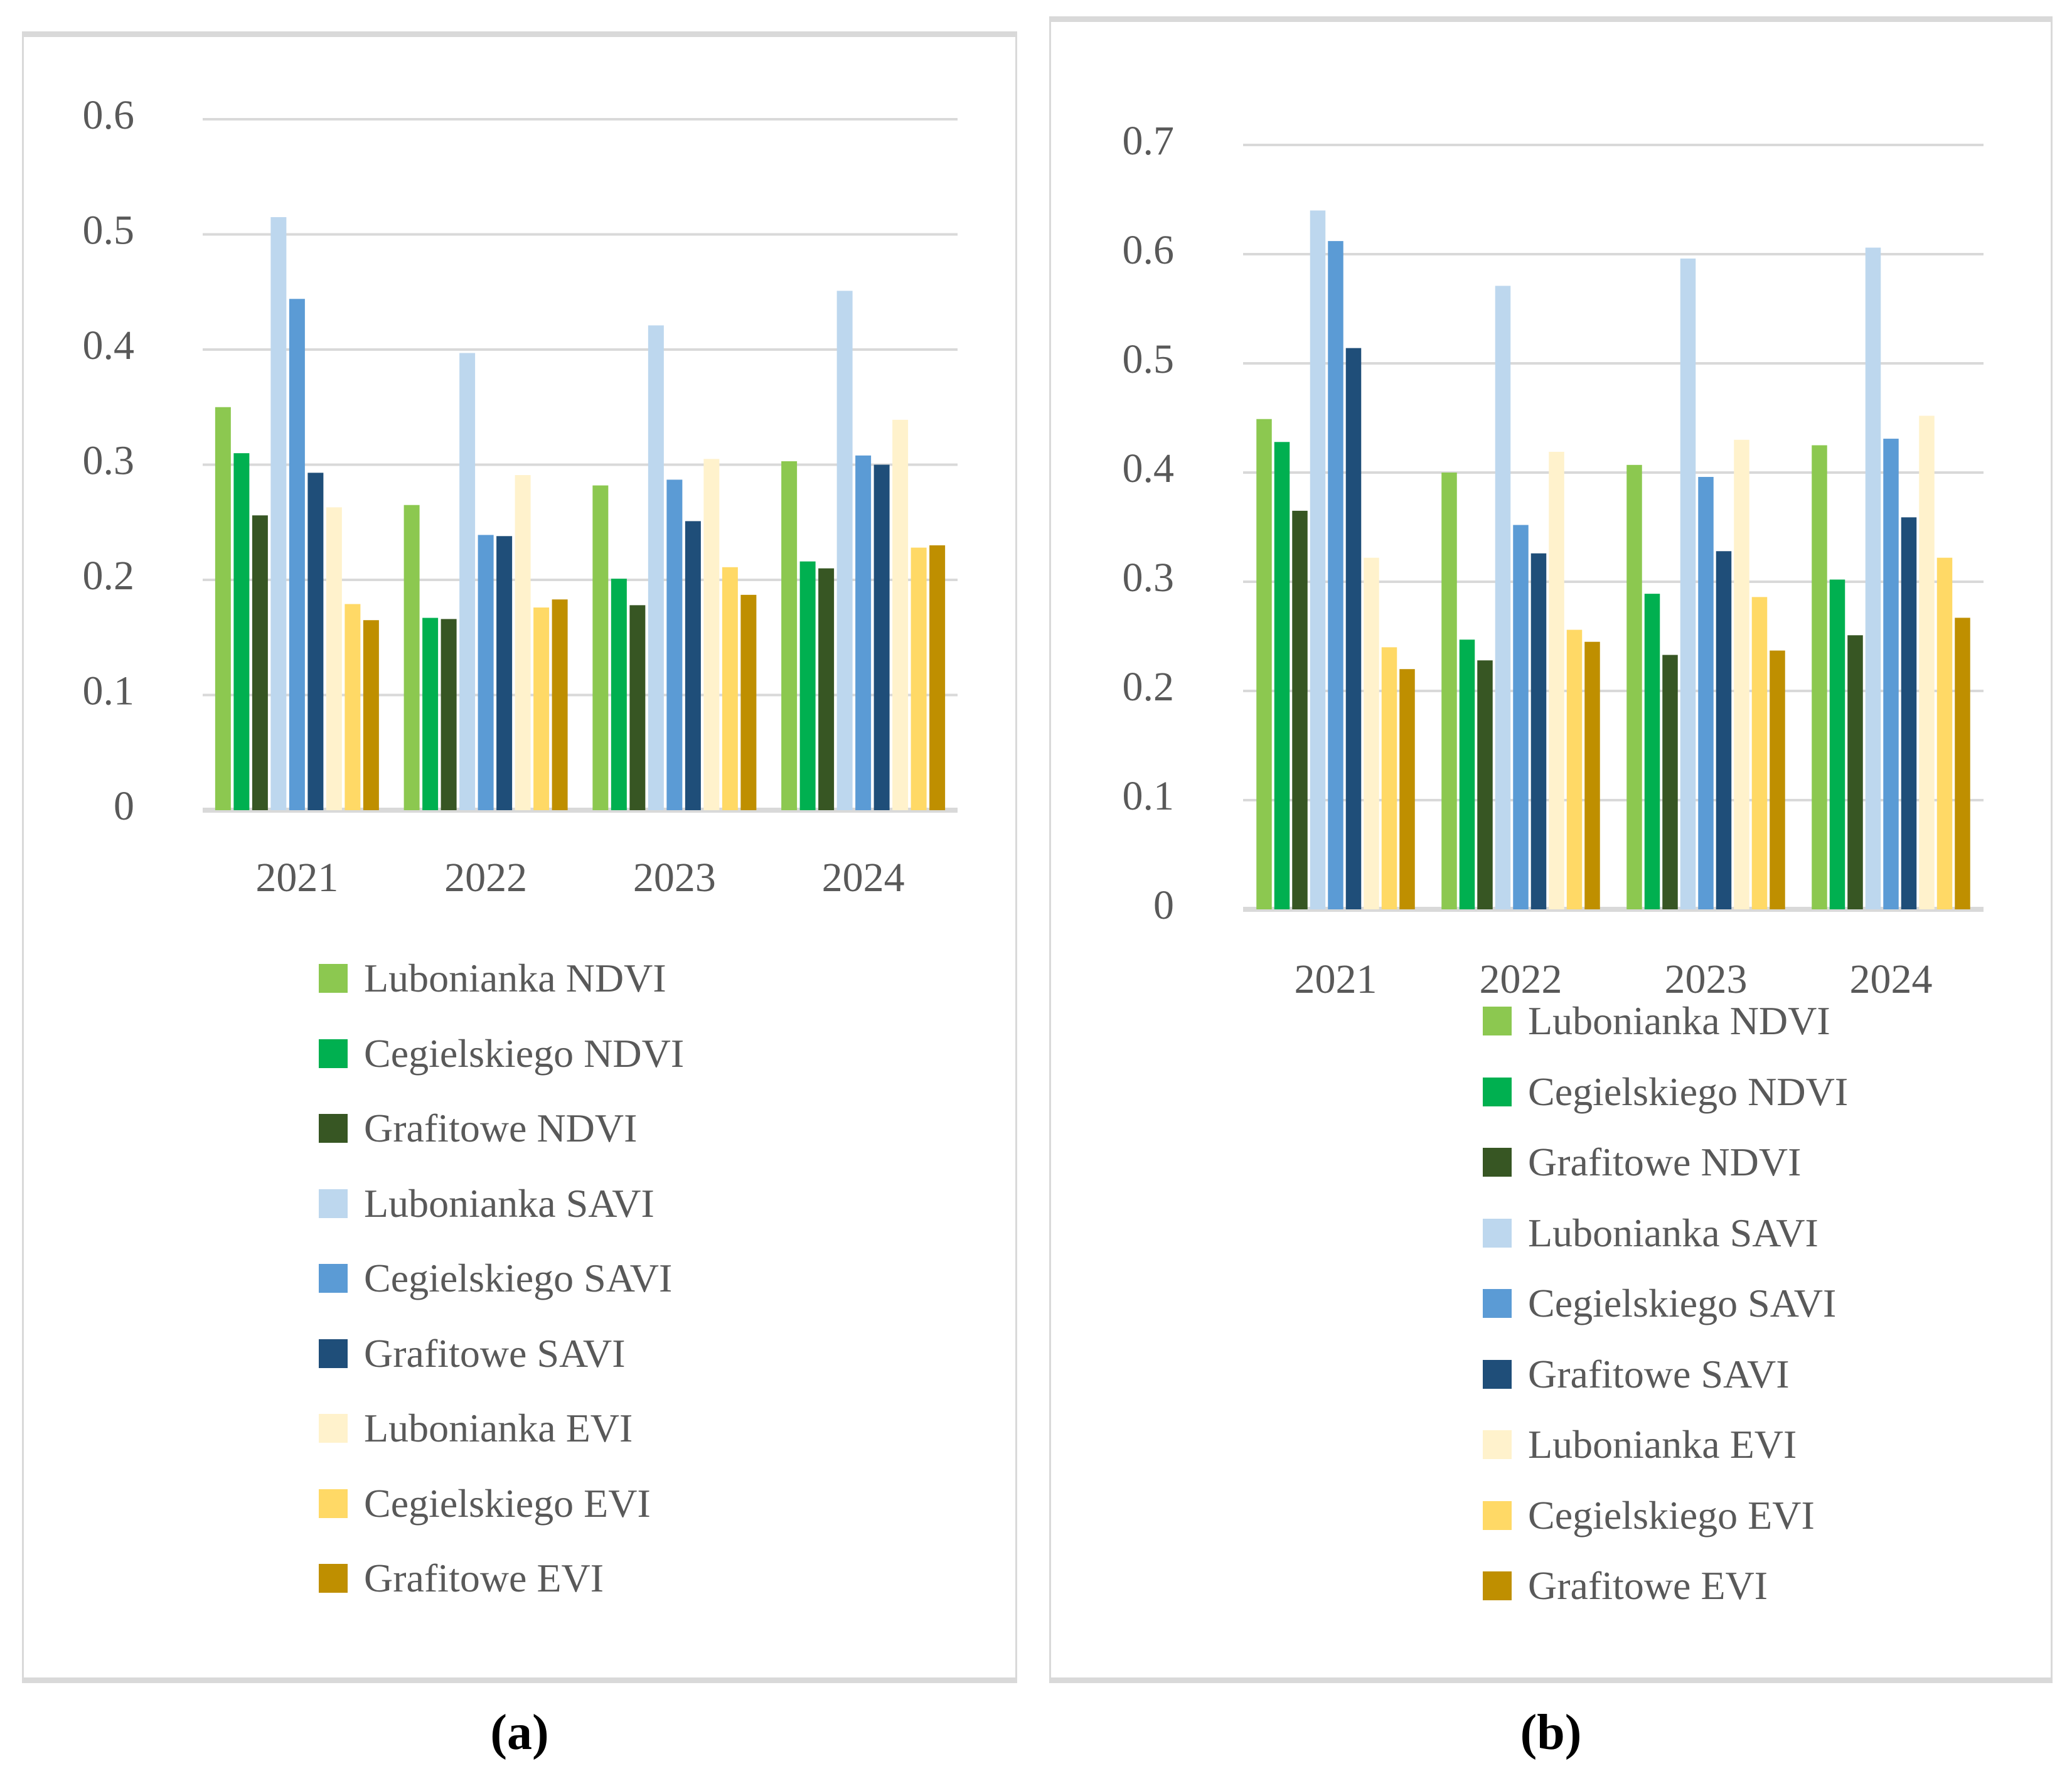 The image size is (2072, 1776). What do you see at coordinates (1551, 1732) in the screenshot?
I see `subfigure-label-b: (b)` at bounding box center [1551, 1732].